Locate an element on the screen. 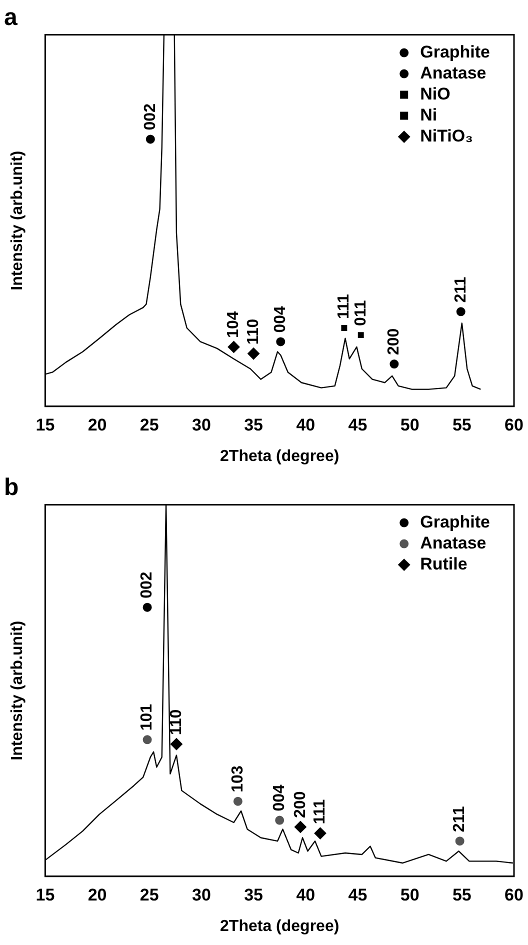 Image resolution: width=528 pixels, height=945 pixels. legend-label: NiTiO₃ is located at coordinates (446, 136).